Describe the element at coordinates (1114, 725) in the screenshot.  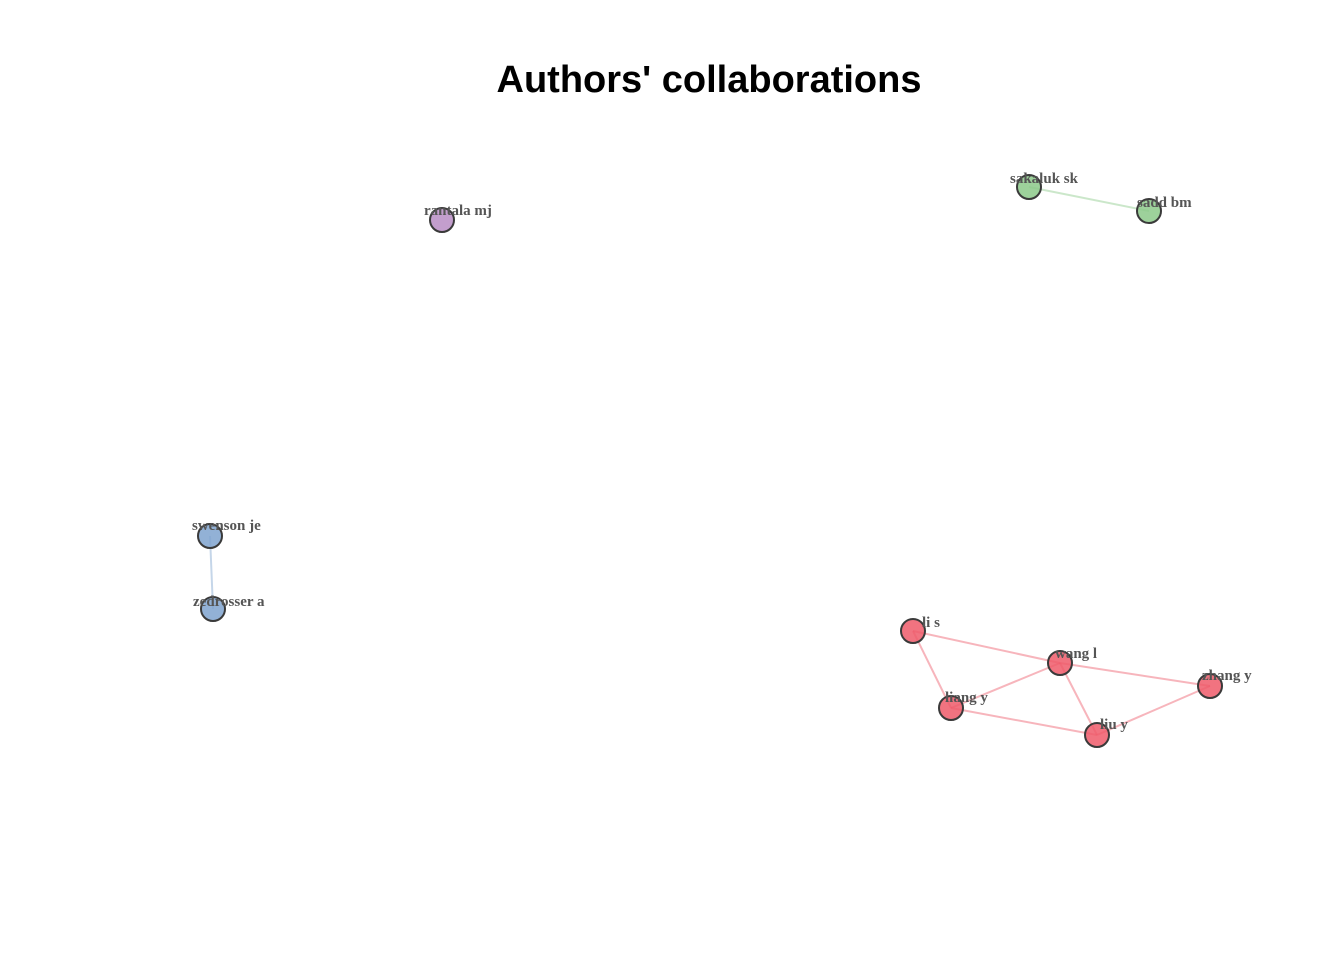
I see `node-label-liu-y: liu y` at that location.